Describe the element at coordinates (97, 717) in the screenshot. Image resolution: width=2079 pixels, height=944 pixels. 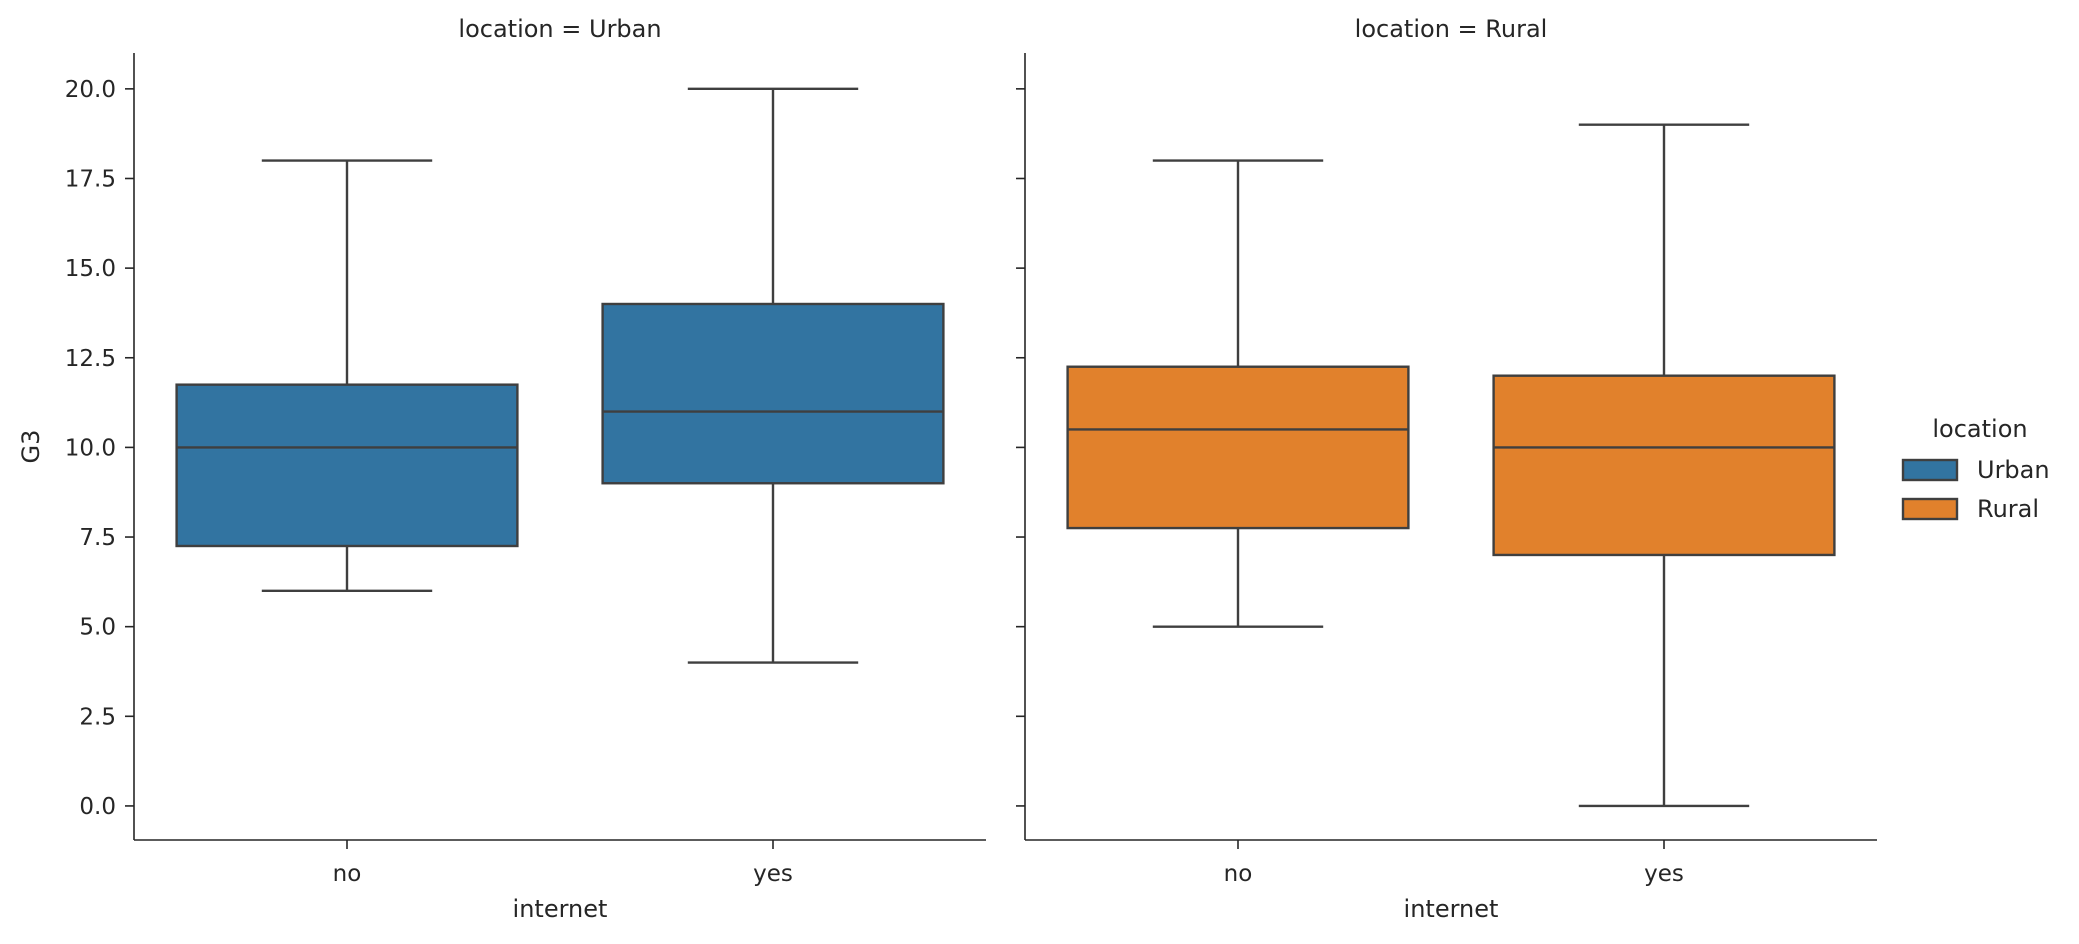
I see `y-tick-label: 2.5` at that location.